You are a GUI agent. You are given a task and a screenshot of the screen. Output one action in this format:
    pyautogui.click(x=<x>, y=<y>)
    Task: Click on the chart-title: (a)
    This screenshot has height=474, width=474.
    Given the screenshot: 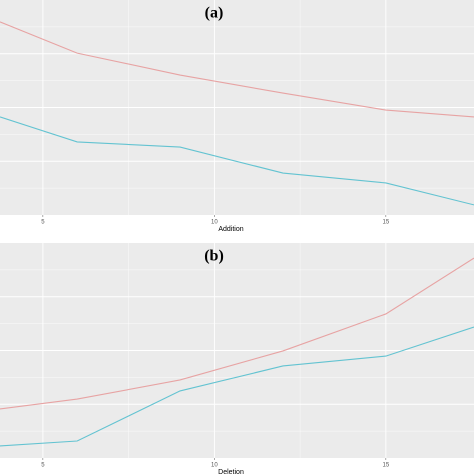 What is the action you would take?
    pyautogui.click(x=214, y=13)
    